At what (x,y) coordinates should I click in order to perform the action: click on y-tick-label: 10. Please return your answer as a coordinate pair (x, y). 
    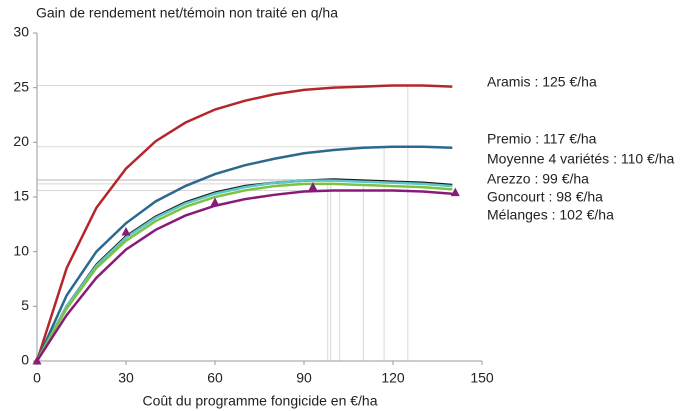
    Looking at the image, I should click on (21, 250).